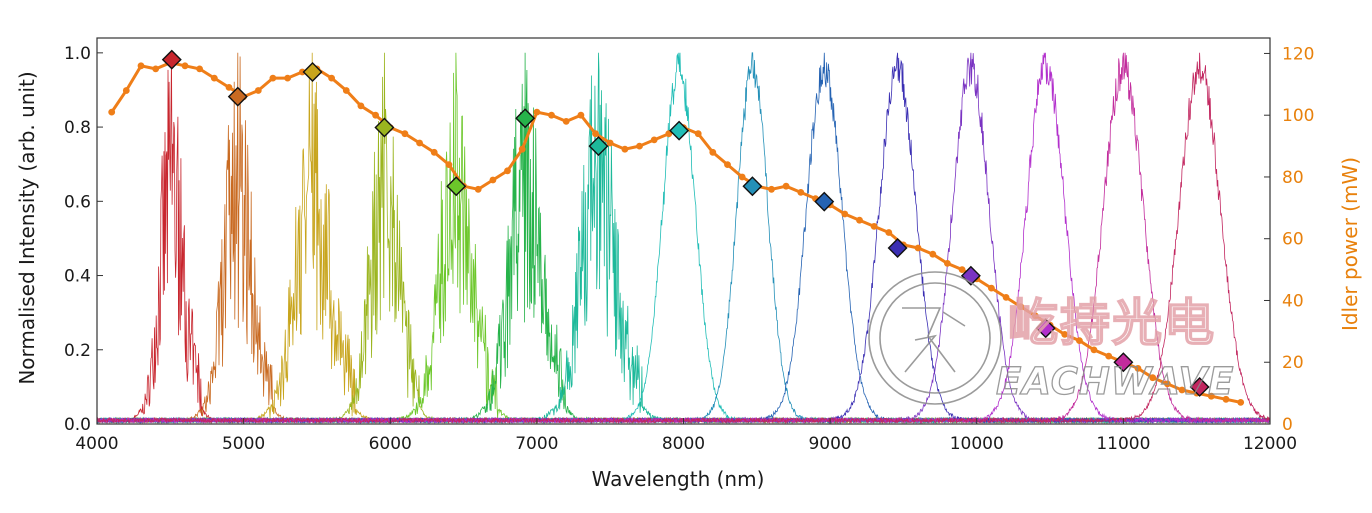  What do you see at coordinates (77, 54) in the screenshot?
I see `y-tick-label: 1.0` at bounding box center [77, 54].